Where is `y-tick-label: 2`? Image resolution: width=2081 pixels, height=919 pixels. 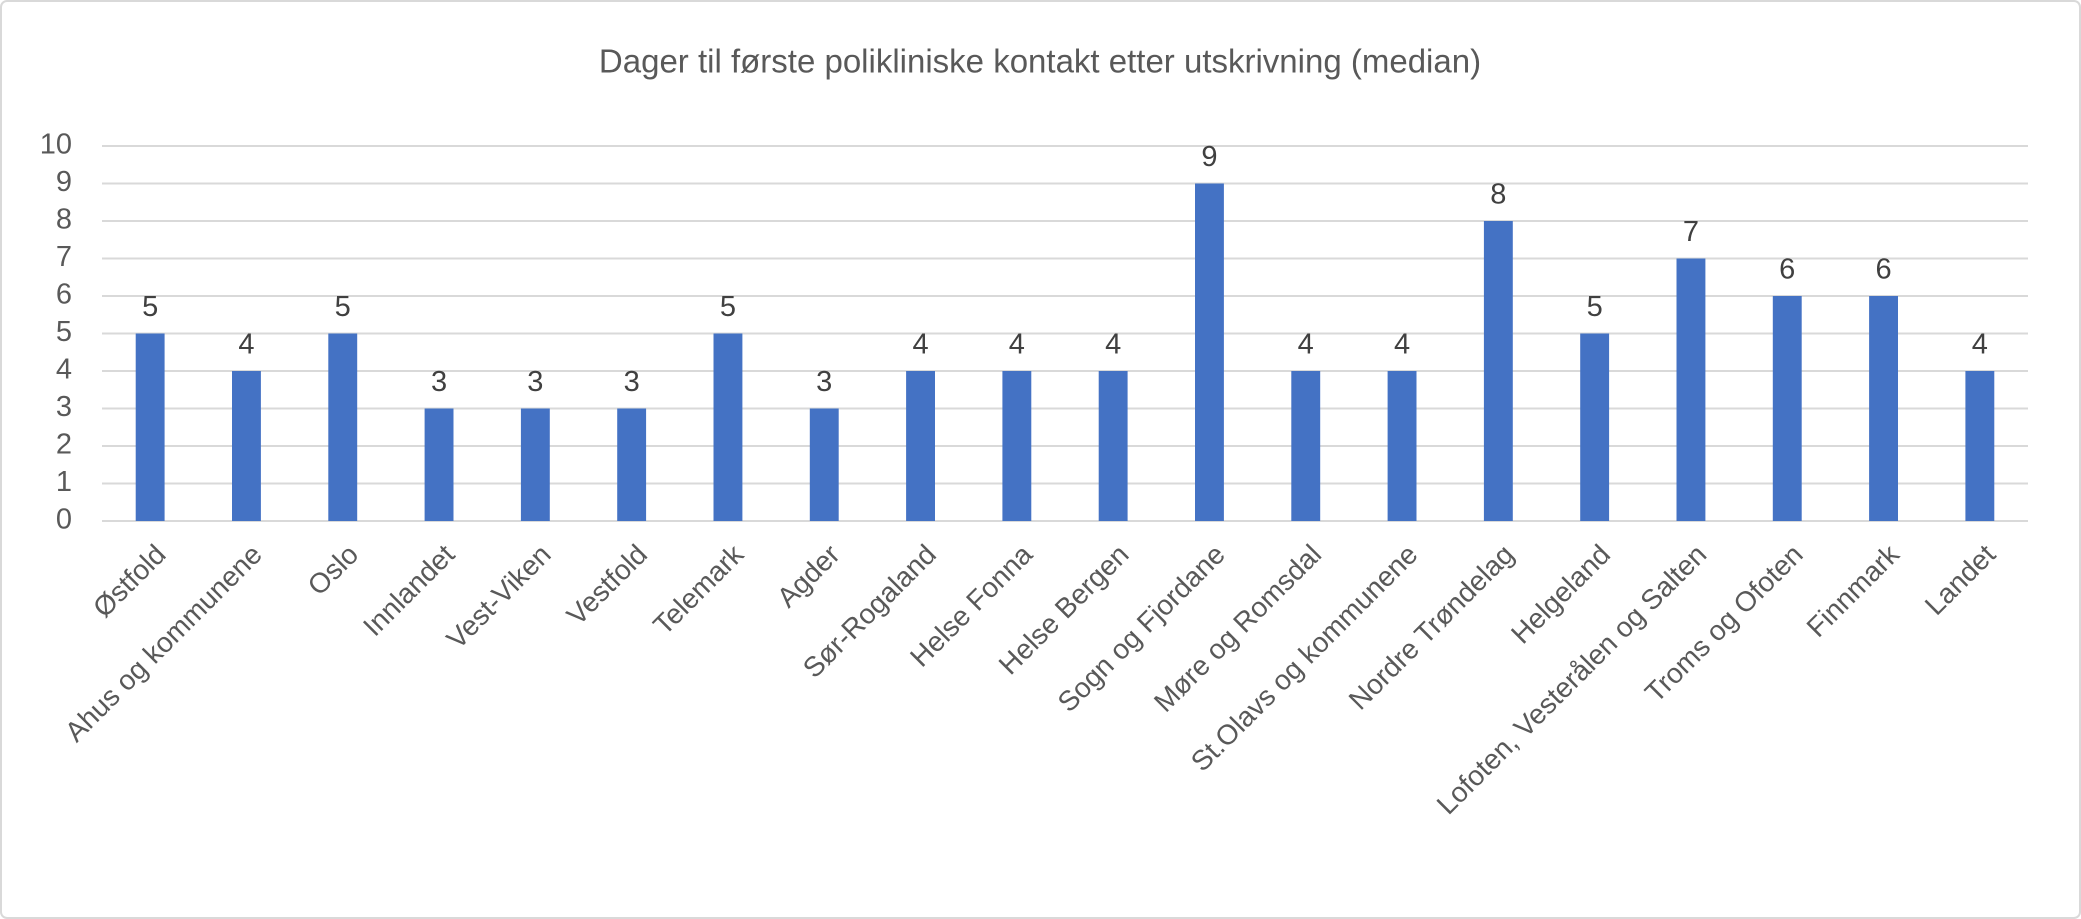
y-tick-label: 2 is located at coordinates (64, 445).